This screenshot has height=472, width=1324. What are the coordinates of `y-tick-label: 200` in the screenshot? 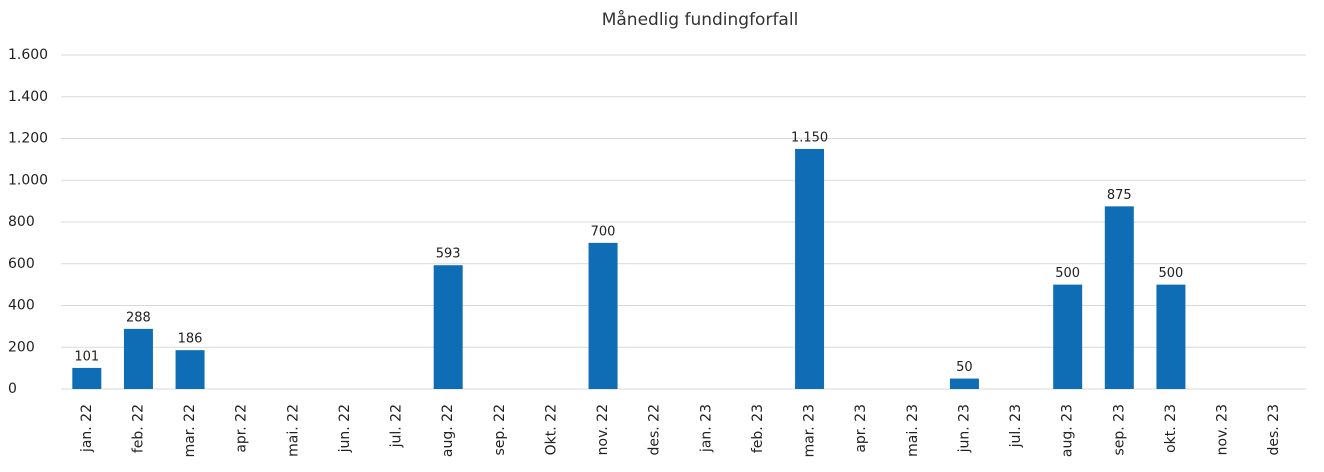 It's located at (21, 347).